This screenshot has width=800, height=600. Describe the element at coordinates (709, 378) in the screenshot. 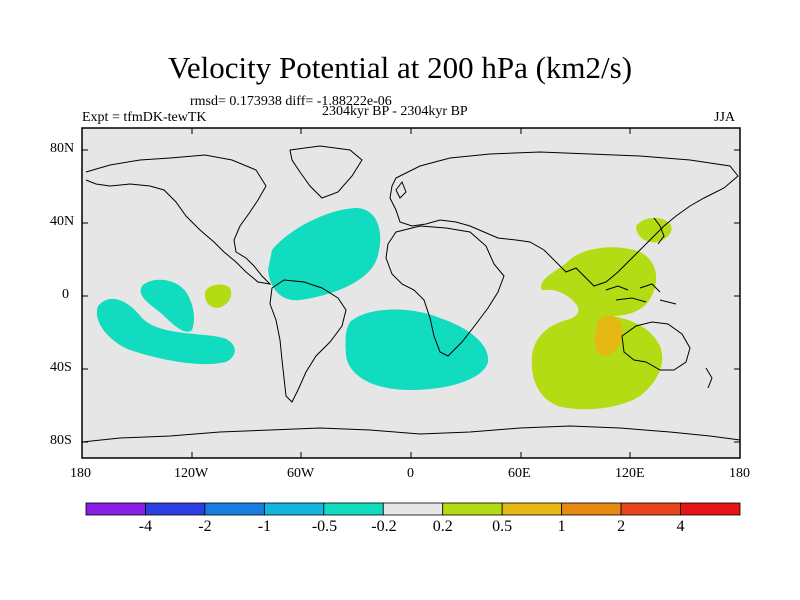

I see `new-zealand-coast` at that location.